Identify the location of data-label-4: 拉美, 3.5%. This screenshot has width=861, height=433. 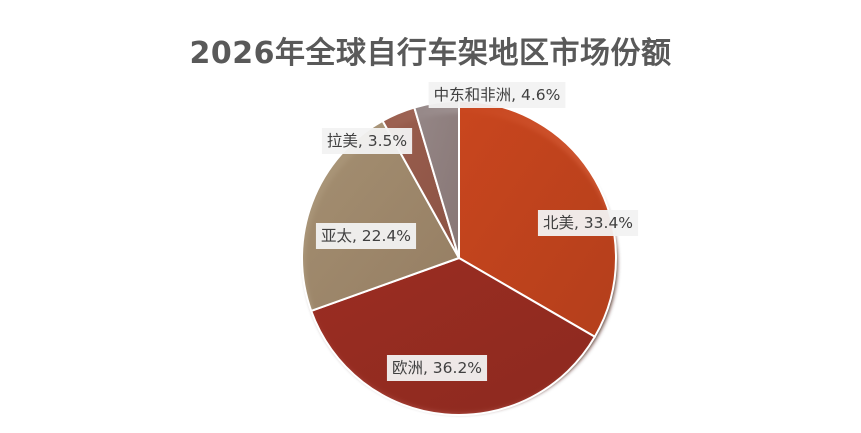
(367, 141).